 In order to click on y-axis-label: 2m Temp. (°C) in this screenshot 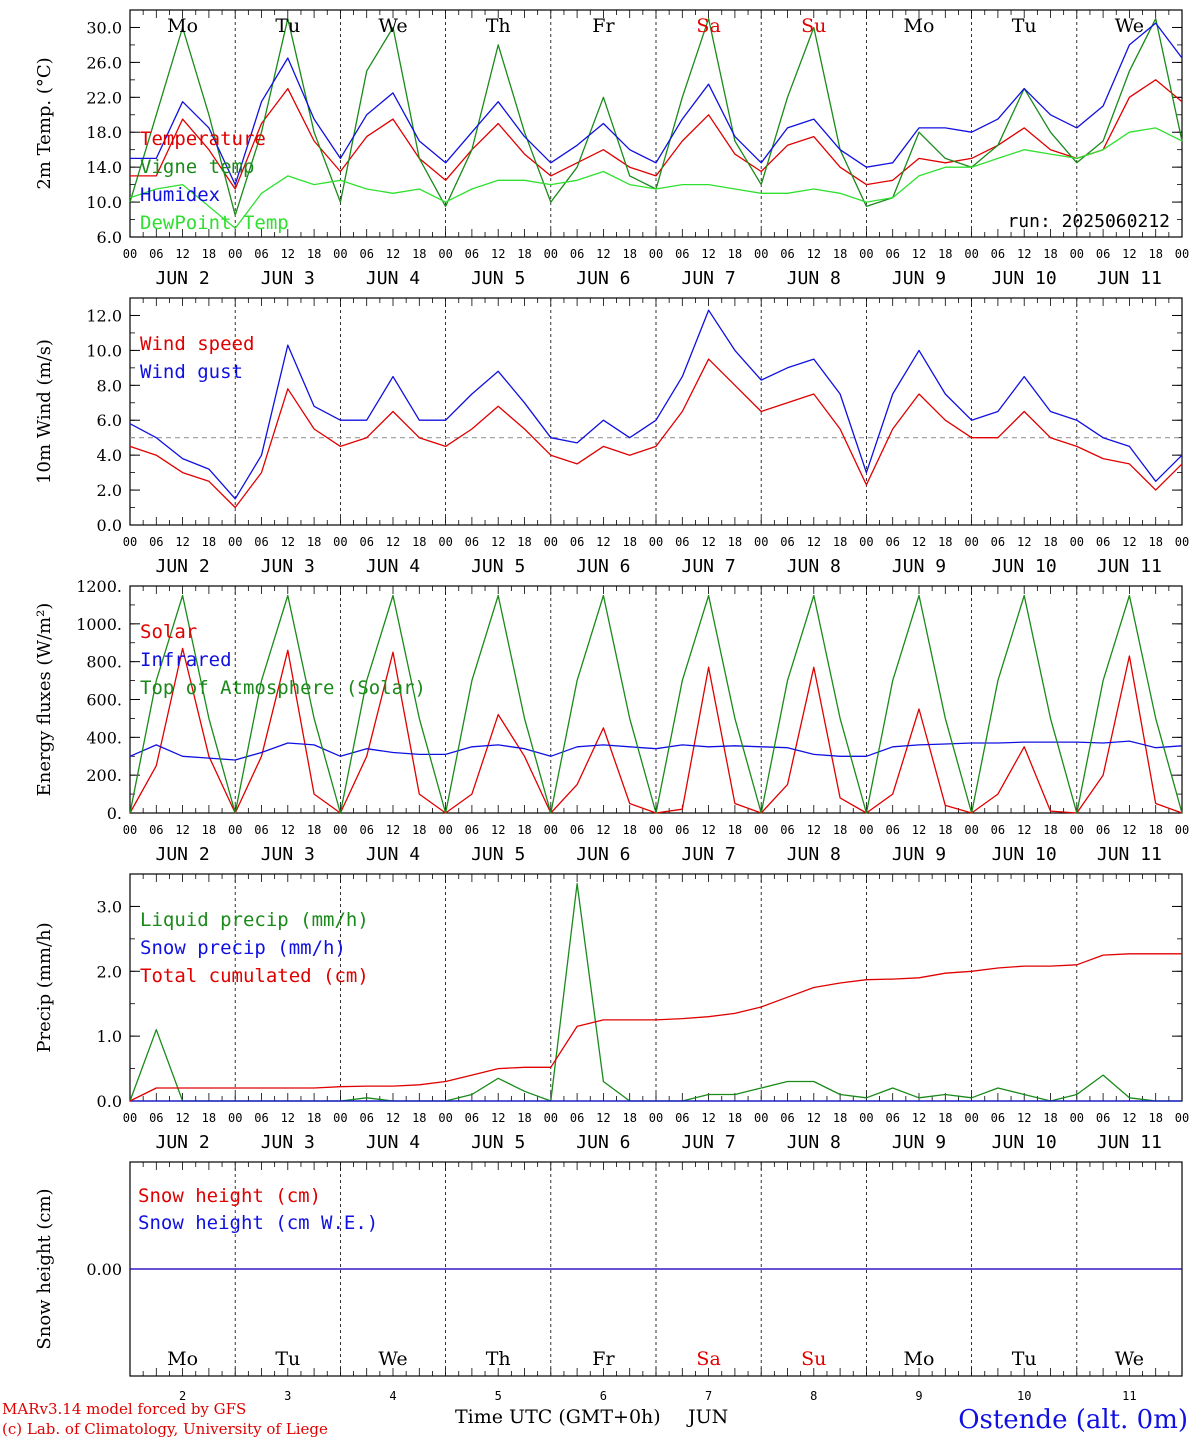, I will do `click(44, 123)`.